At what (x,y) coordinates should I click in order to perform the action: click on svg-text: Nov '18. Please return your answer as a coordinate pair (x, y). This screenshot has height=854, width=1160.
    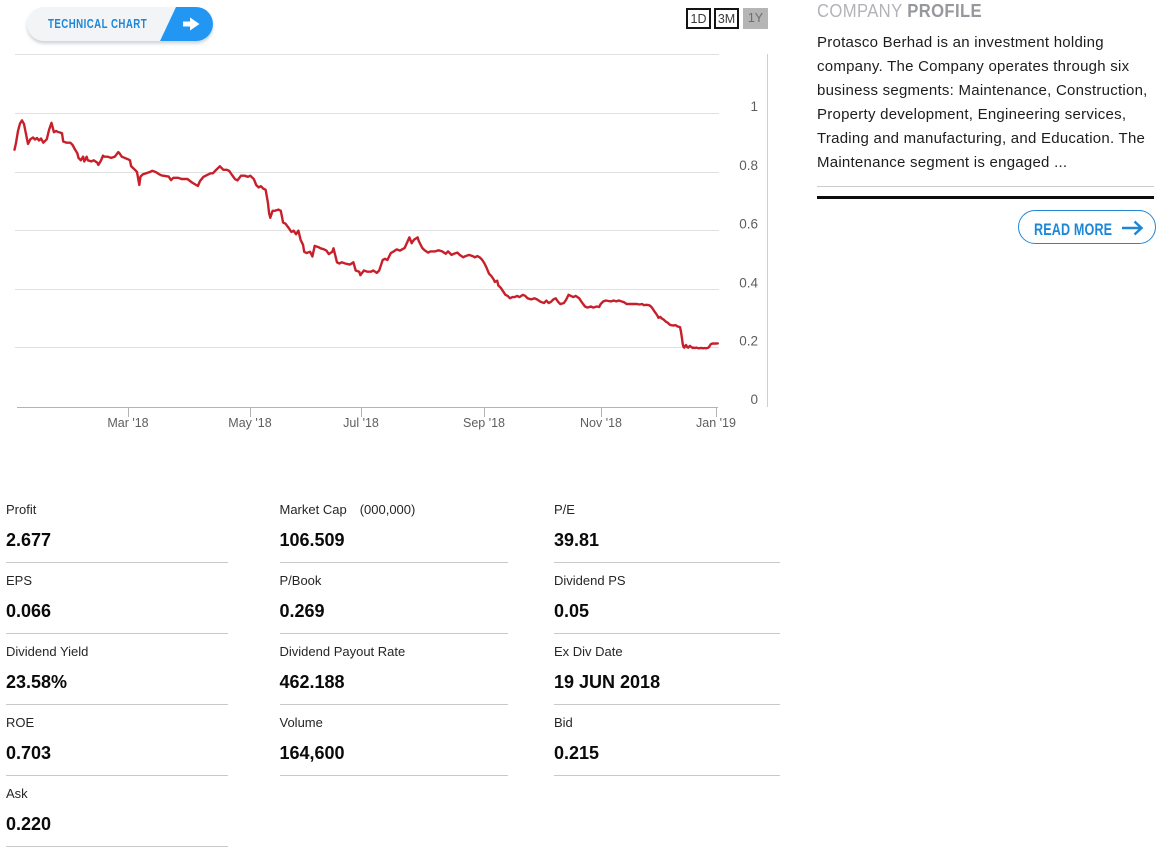
    Looking at the image, I should click on (601, 423).